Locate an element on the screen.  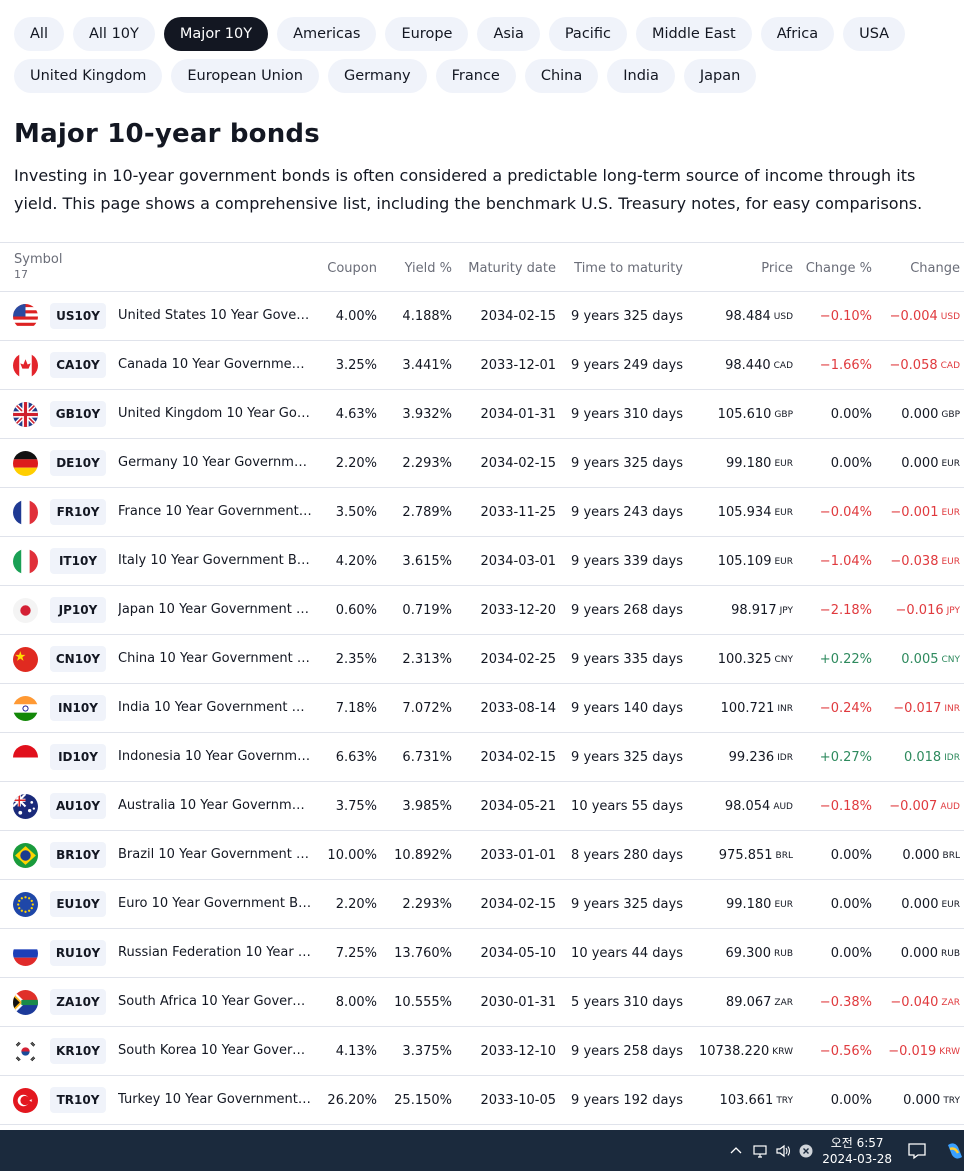
coupon-header: Coupon is located at coordinates (352, 268).